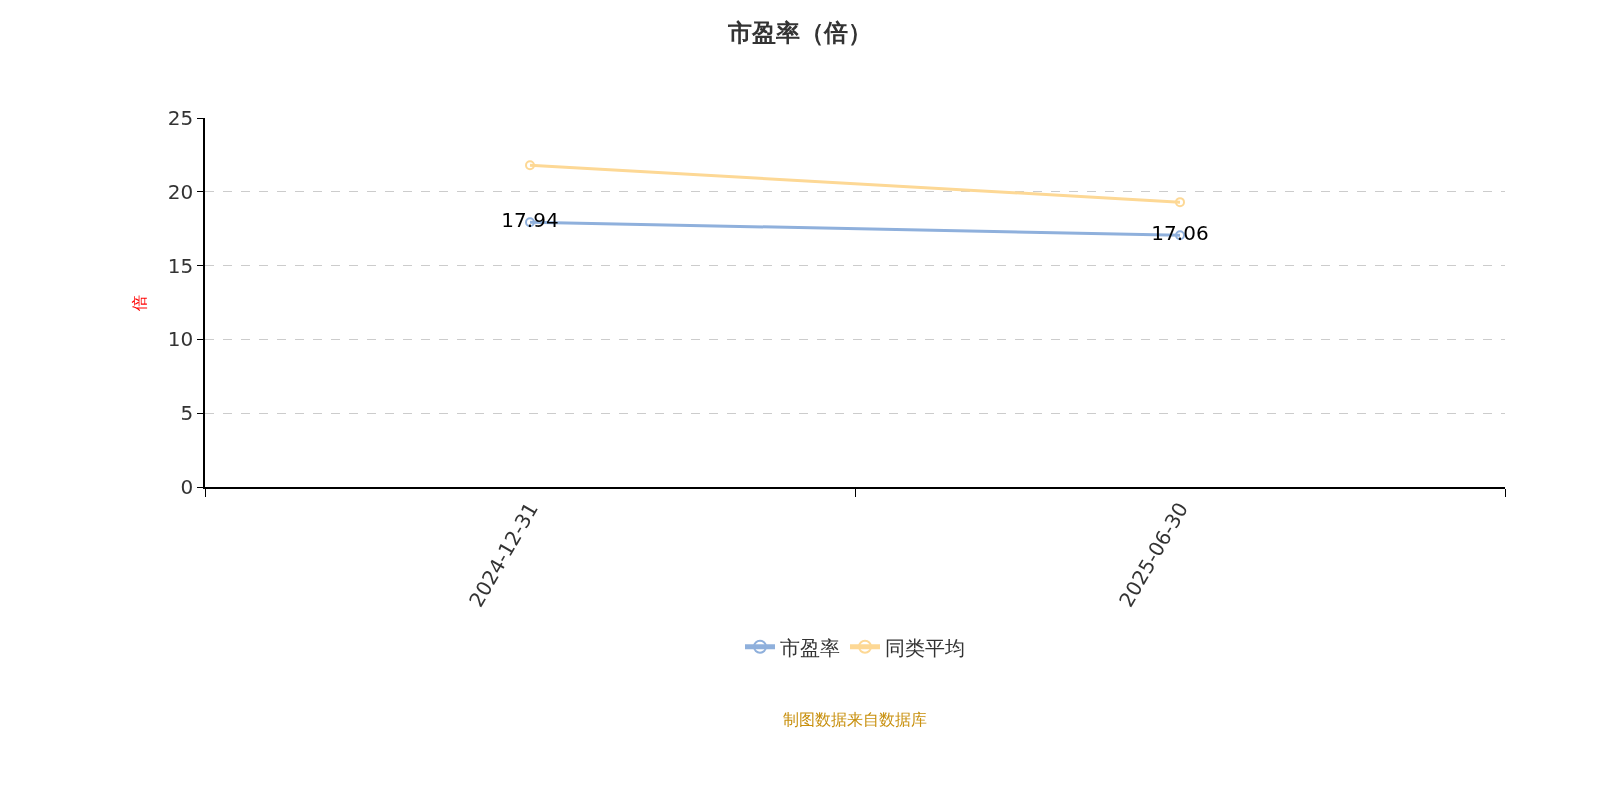  Describe the element at coordinates (810, 647) in the screenshot. I see `legend-label: 市盈率` at that location.